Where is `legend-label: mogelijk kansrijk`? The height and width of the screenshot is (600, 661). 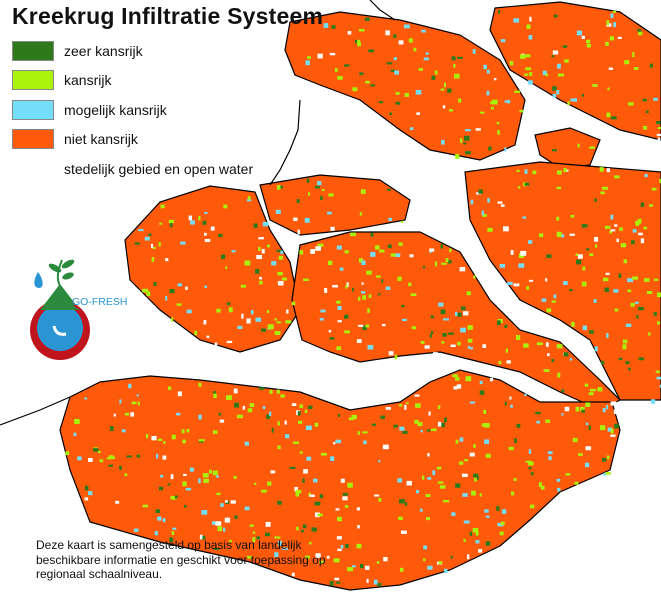
legend-label: mogelijk kansrijk is located at coordinates (115, 109).